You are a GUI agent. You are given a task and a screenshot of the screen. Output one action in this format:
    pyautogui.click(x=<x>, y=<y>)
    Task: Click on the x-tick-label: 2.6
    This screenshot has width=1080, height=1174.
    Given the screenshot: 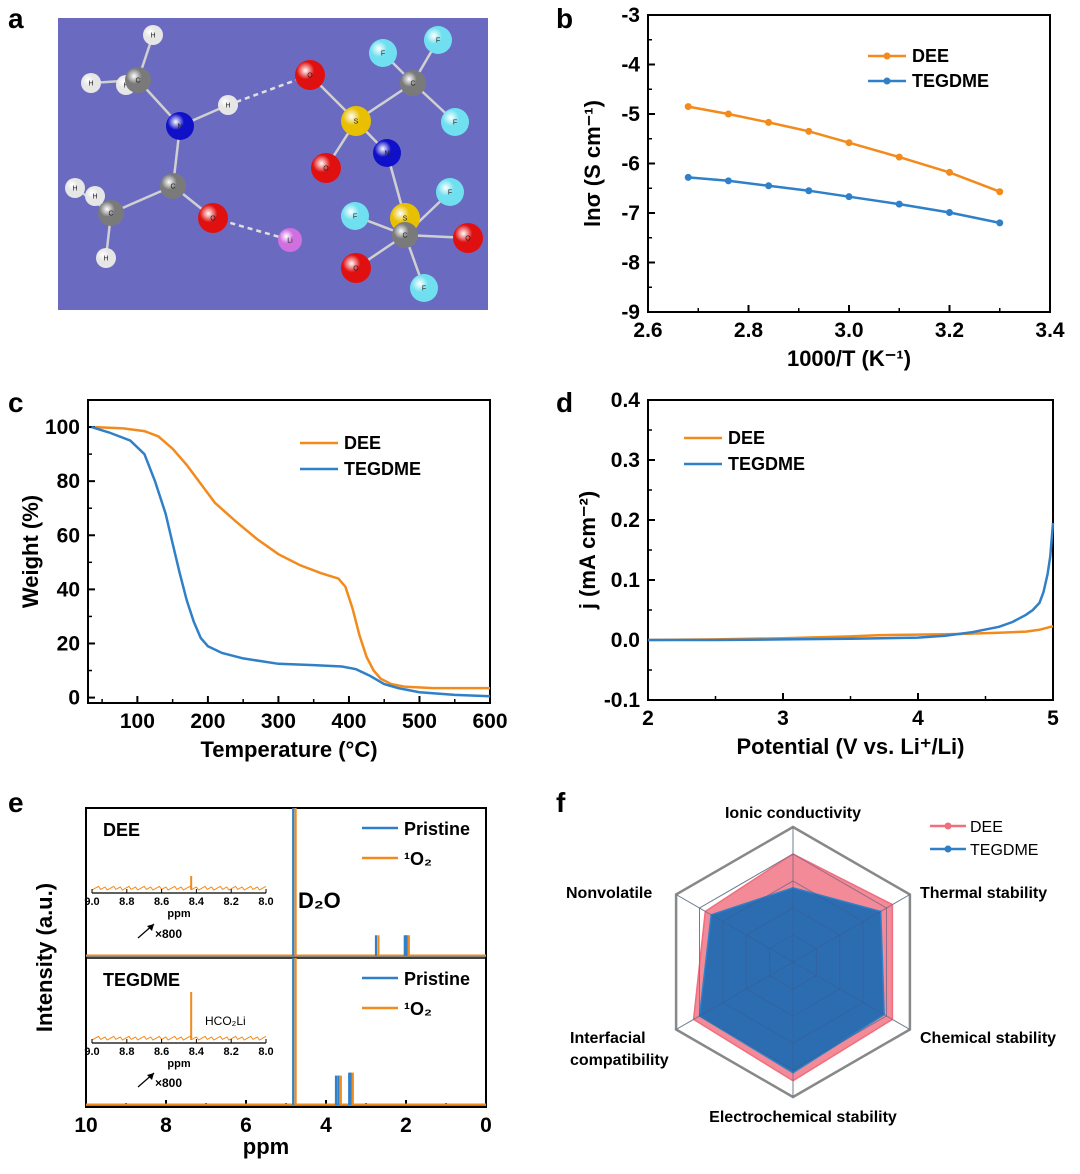 What is the action you would take?
    pyautogui.click(x=647, y=330)
    